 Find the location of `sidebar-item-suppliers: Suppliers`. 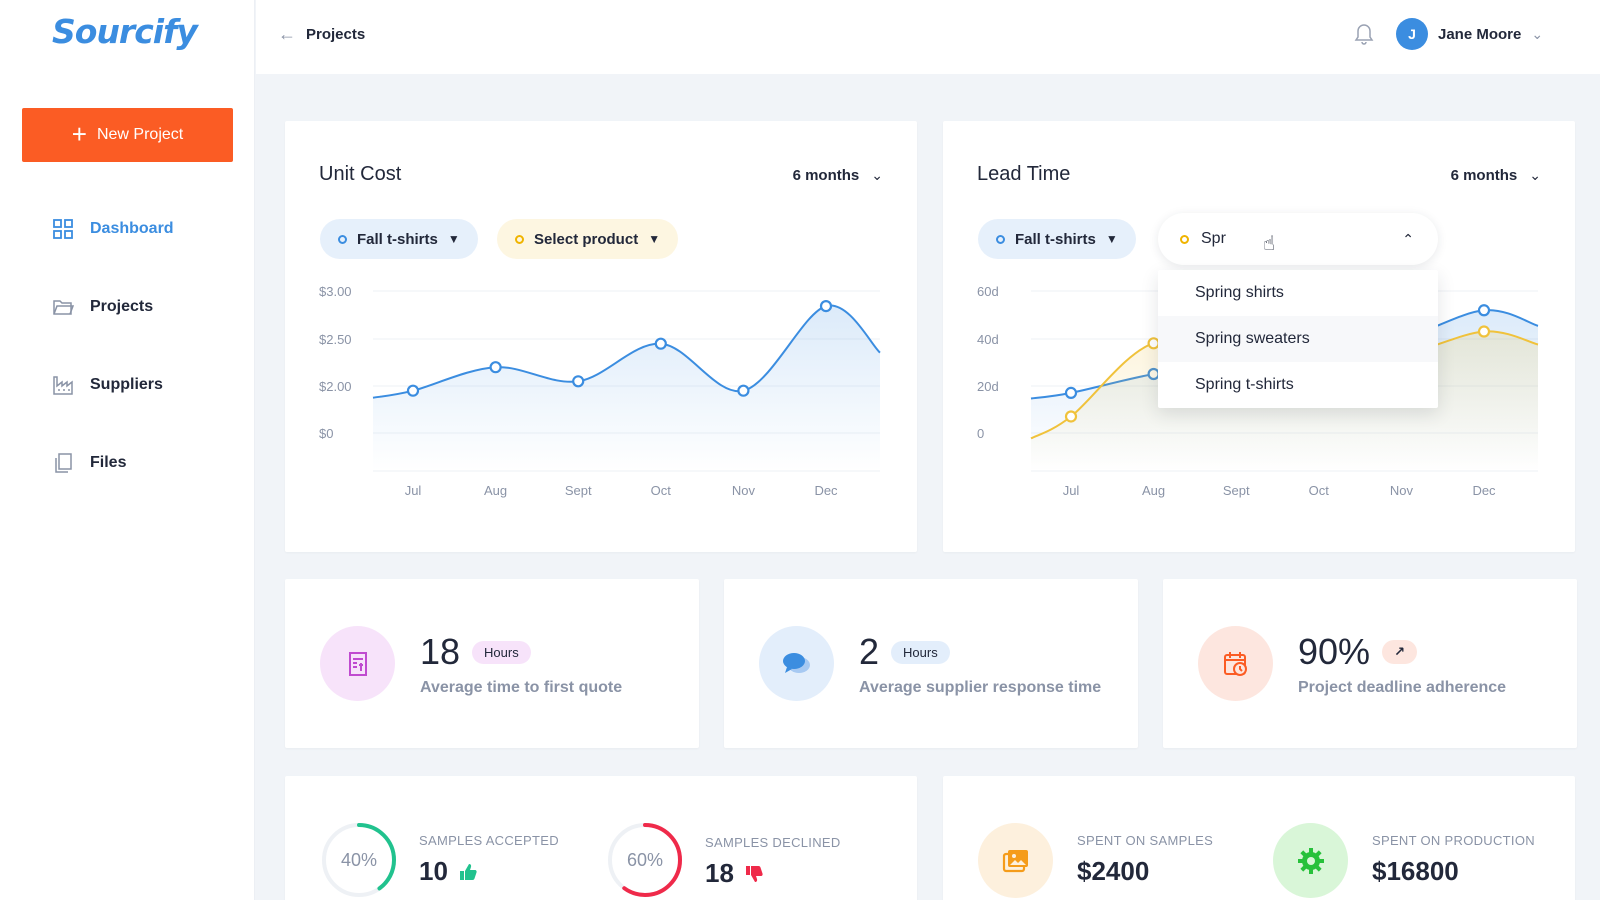

sidebar-item-suppliers: Suppliers is located at coordinates (107, 385).